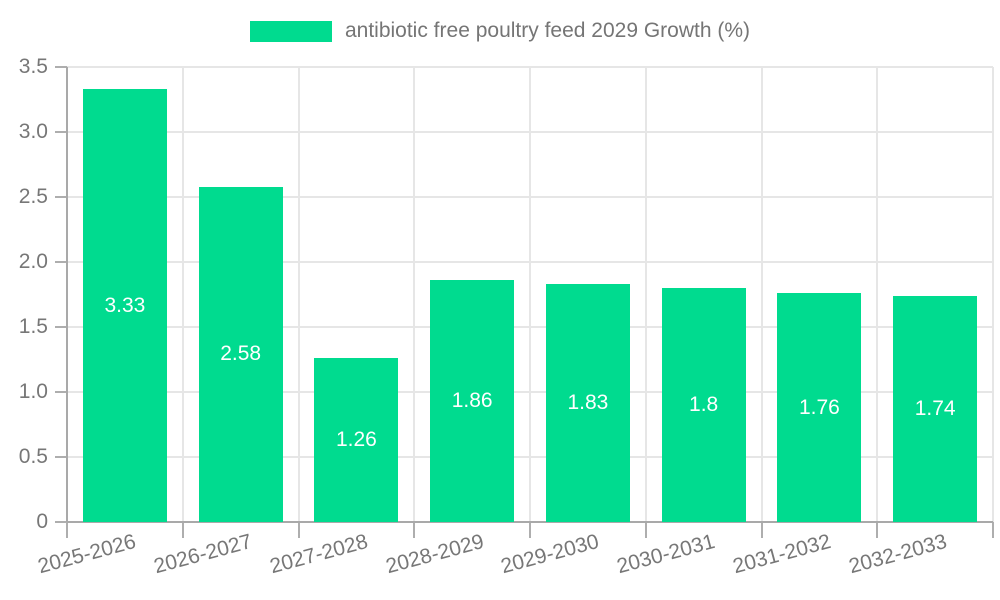 This screenshot has width=1000, height=600. I want to click on x-category-label: 2029-2030, so click(550, 554).